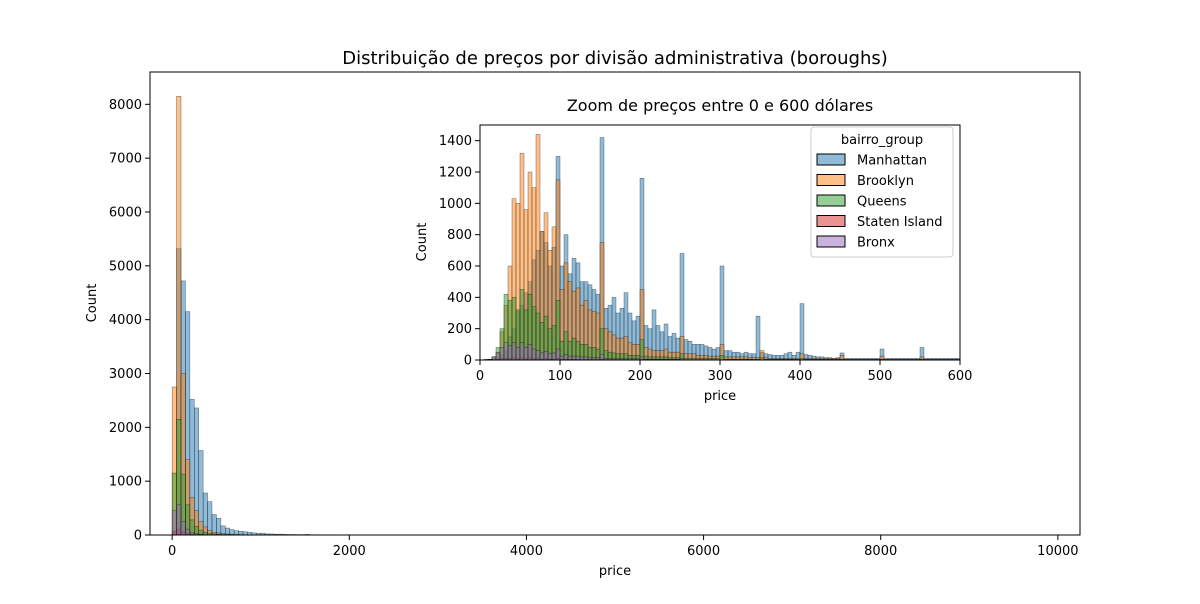  I want to click on main-y-tick-label: 4000, so click(125, 320).